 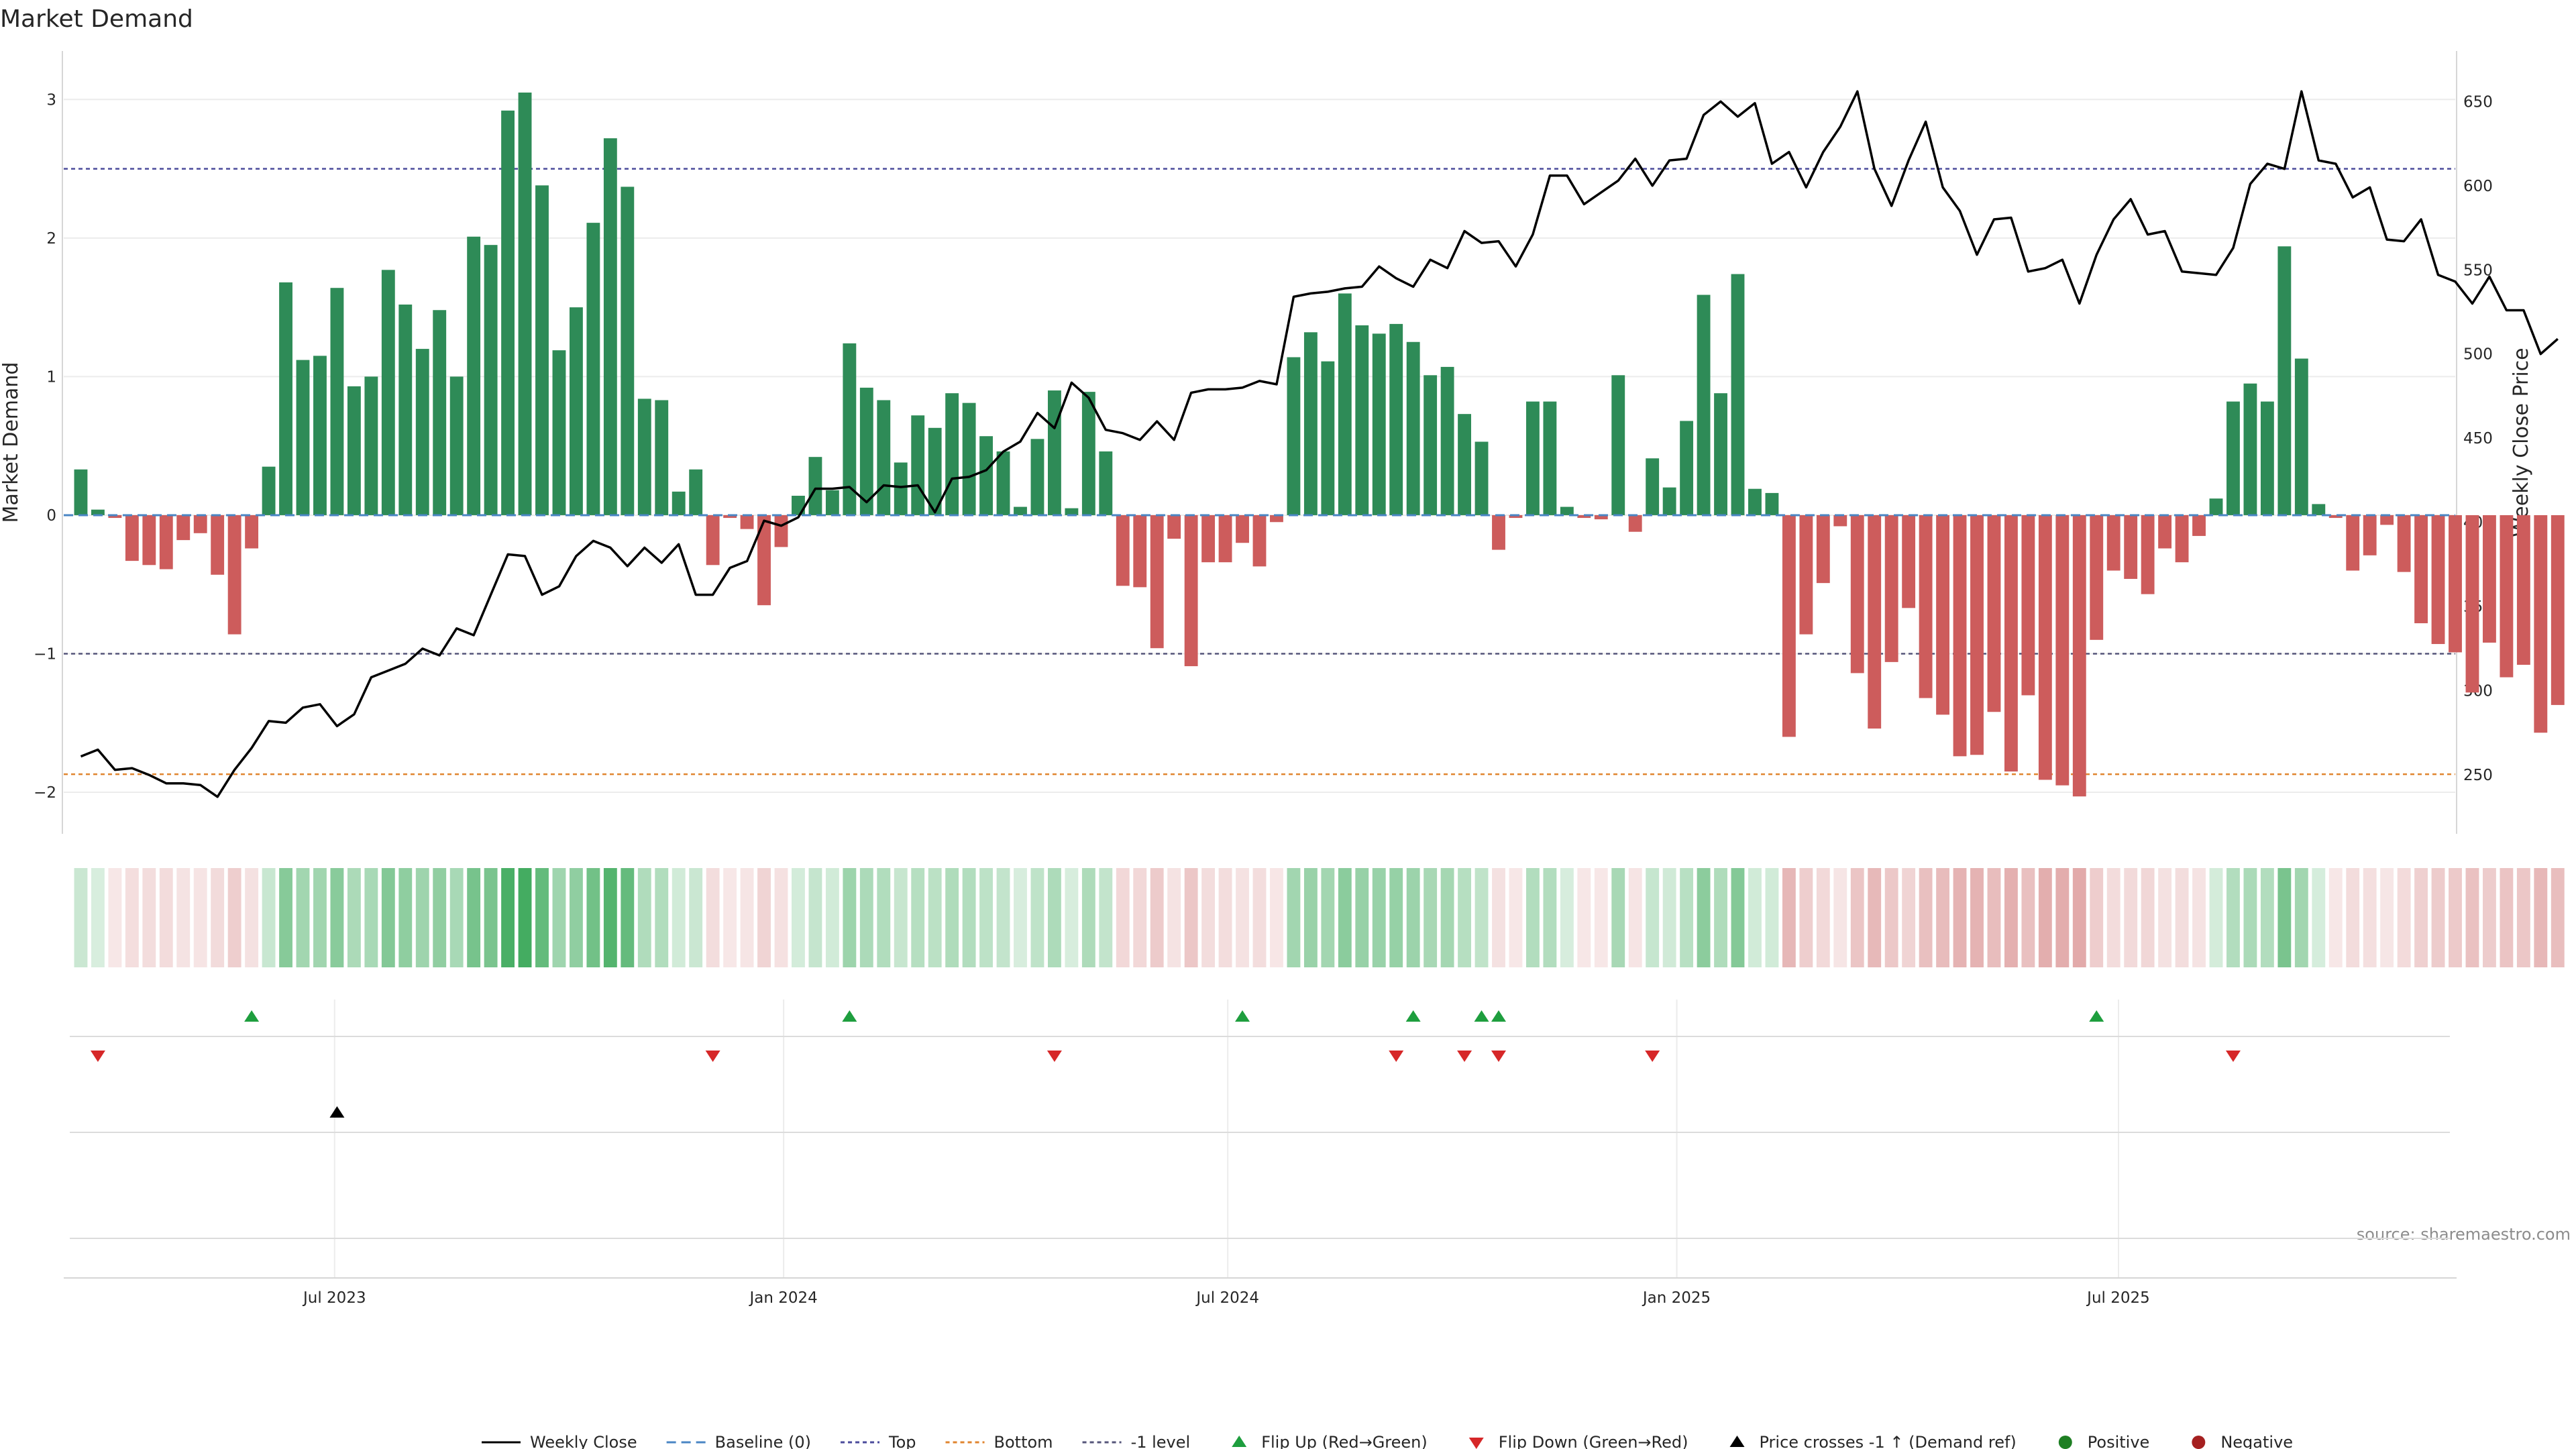 I want to click on legend-label-negative: Negative, so click(x=2256, y=1441).